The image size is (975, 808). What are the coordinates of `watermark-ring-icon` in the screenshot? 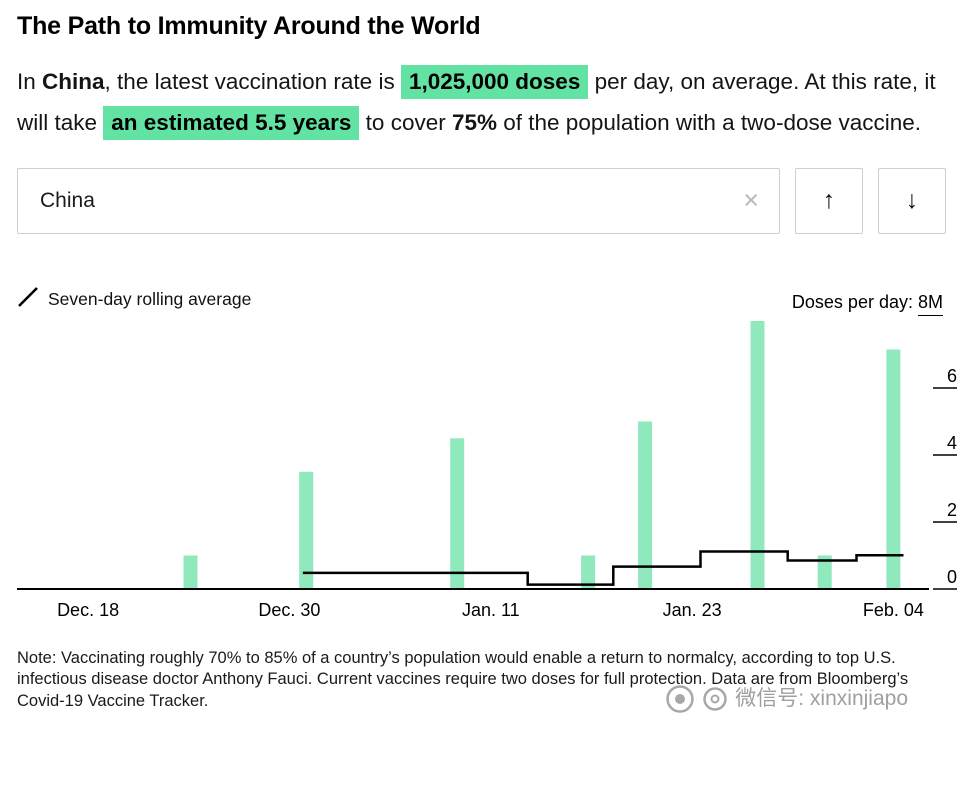 It's located at (715, 699).